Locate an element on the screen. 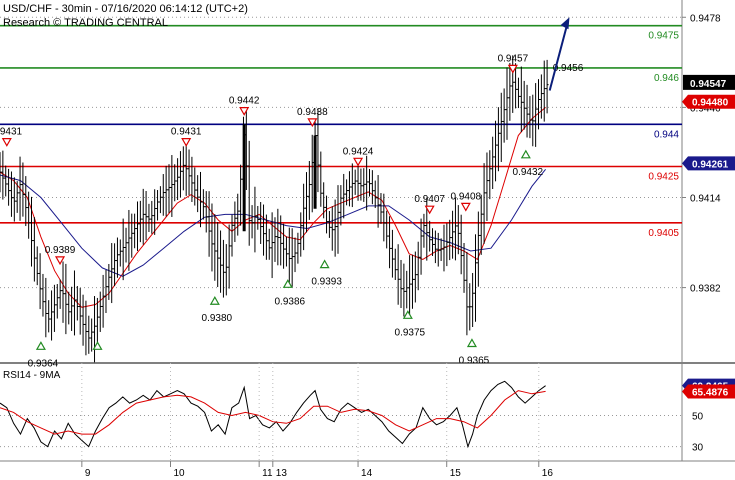 This screenshot has width=735, height=480. swing-low-label: 0.9365 is located at coordinates (474, 360).